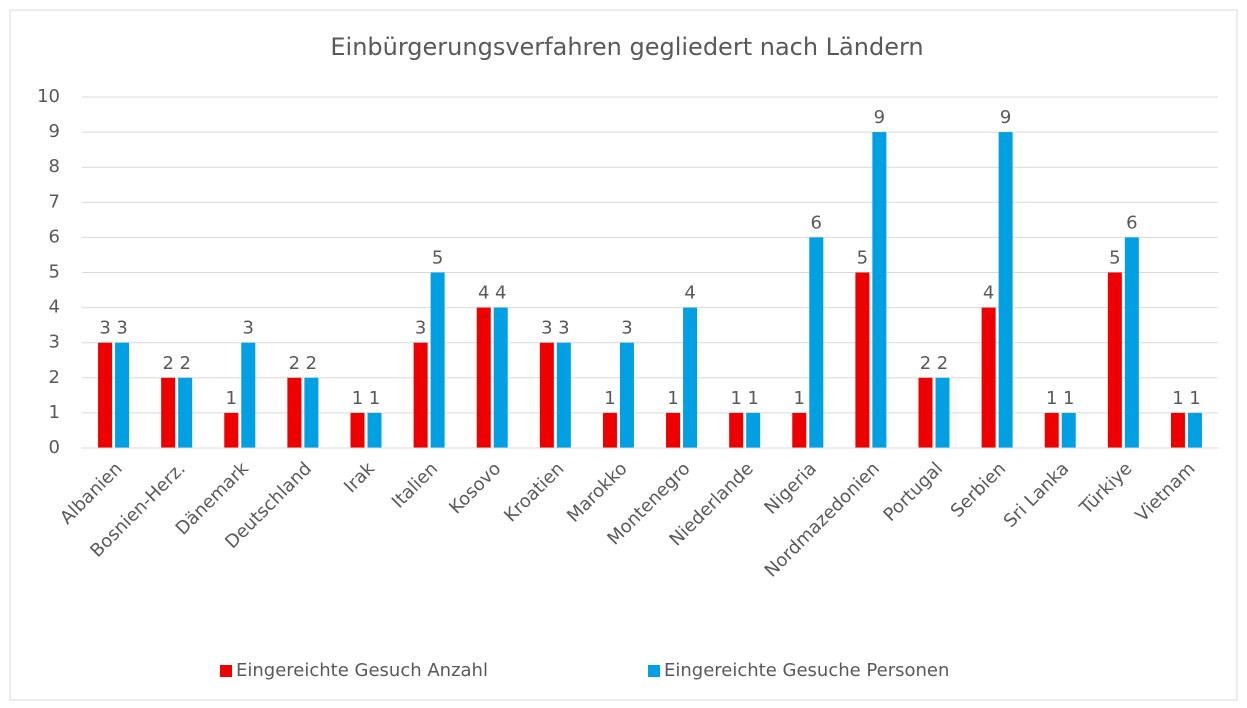  I want to click on y-tick-label: 4, so click(54, 307).